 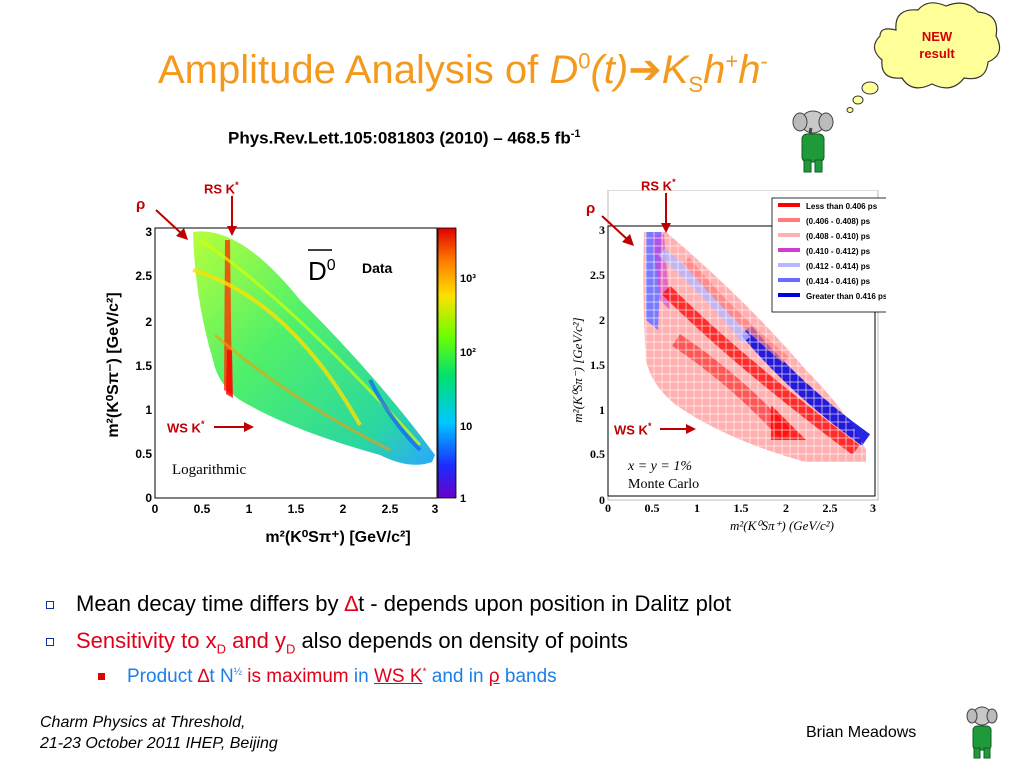 I want to click on left-y-tick: 0, so click(x=148, y=498).